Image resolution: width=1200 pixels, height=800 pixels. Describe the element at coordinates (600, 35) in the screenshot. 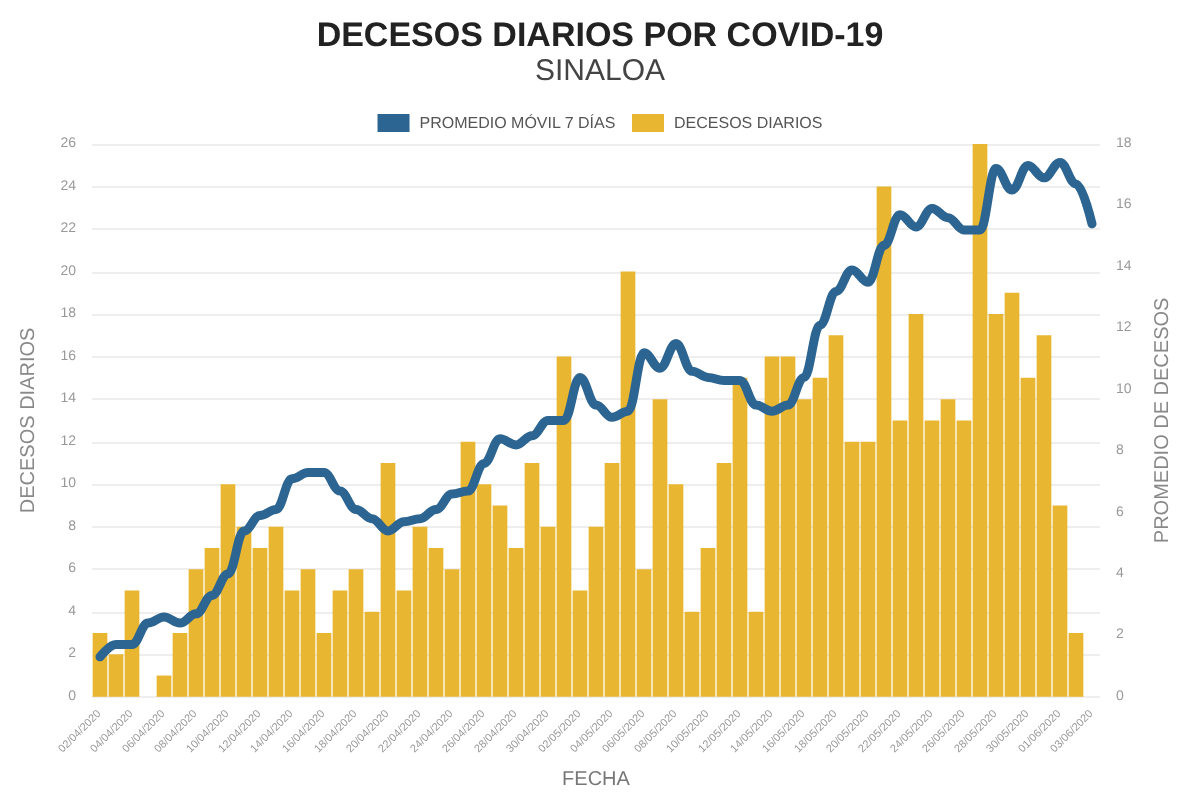

I see `chart-title: DECESOS DIARIOS POR COVID-19` at that location.